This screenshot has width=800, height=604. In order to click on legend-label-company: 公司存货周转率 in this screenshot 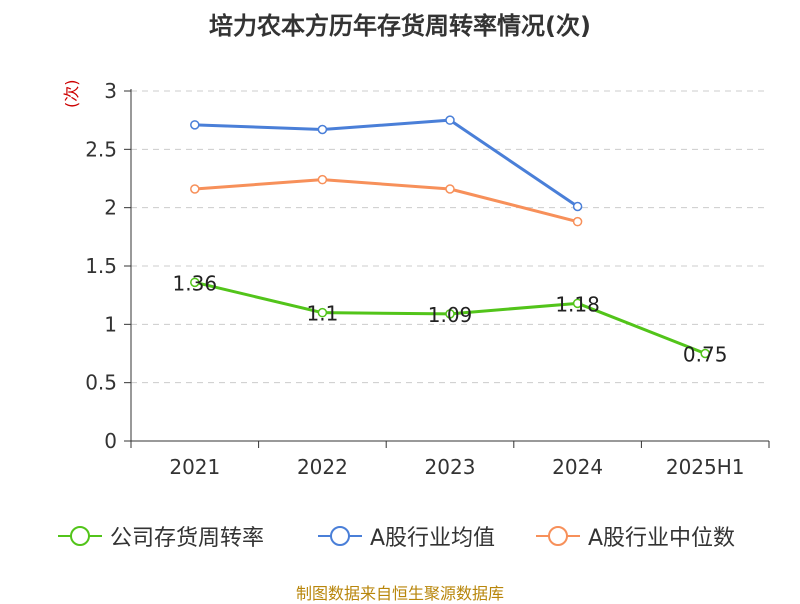, I will do `click(187, 538)`.